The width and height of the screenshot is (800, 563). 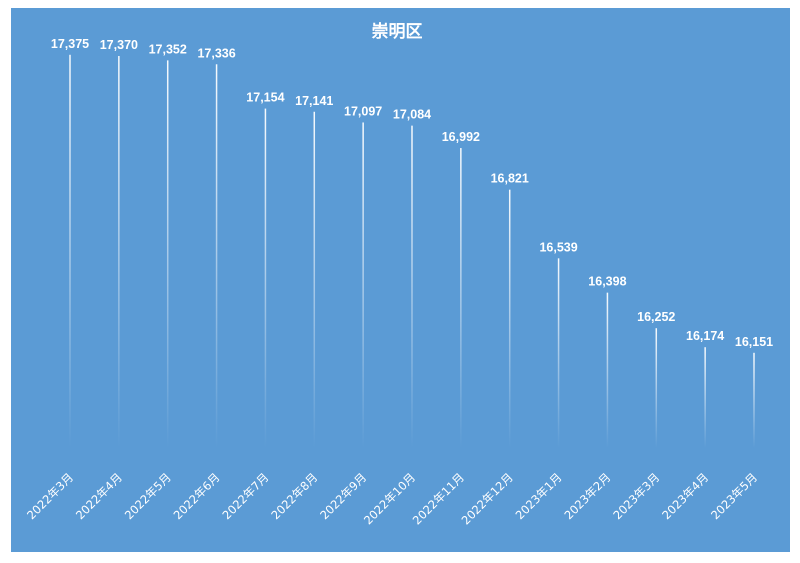 What do you see at coordinates (588, 496) in the screenshot?
I see `x-tick-label-12: 2023年2月` at bounding box center [588, 496].